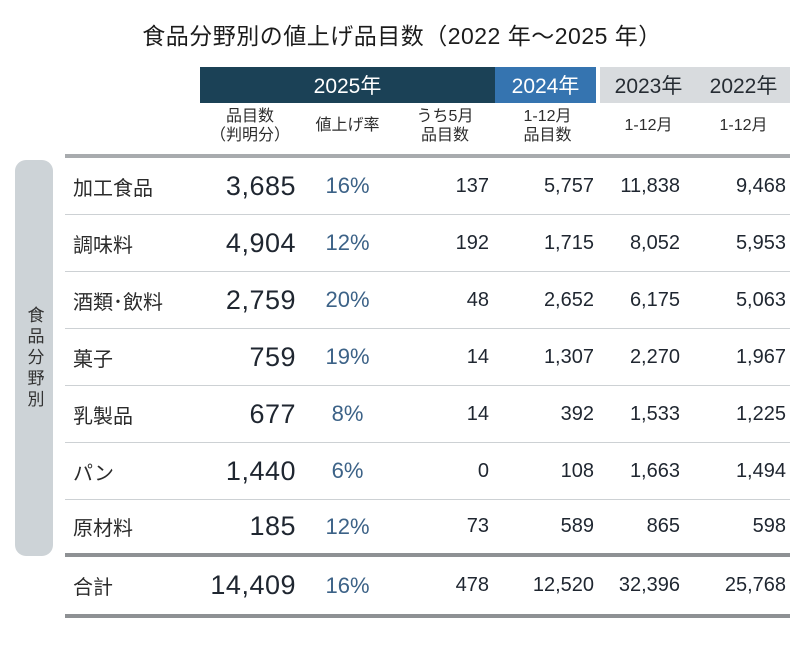  I want to click on category-axis-bar: 食品分野別, so click(34, 358).